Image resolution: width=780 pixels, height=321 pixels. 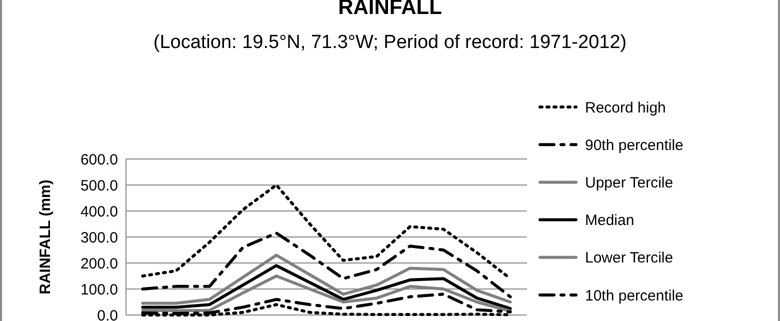 What do you see at coordinates (634, 295) in the screenshot?
I see `legend-label: 10th percentile` at bounding box center [634, 295].